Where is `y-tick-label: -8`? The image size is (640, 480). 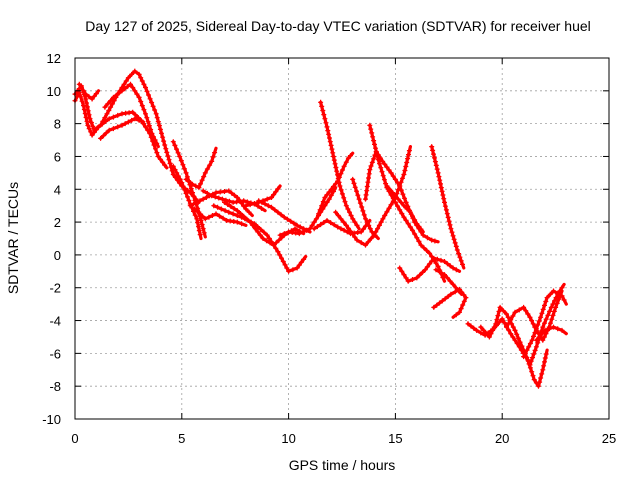 y-tick-label: -8 is located at coordinates (55, 386).